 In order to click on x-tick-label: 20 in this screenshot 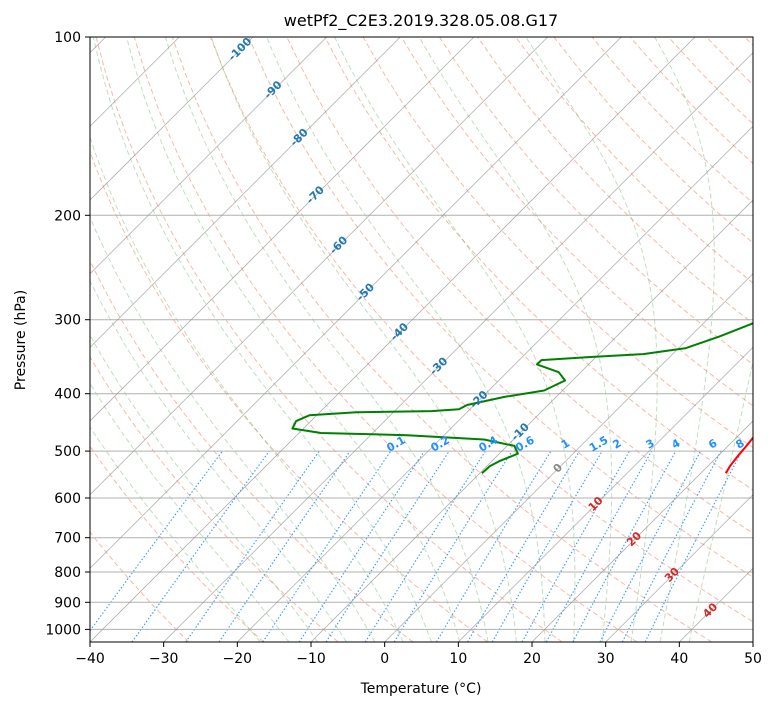, I will do `click(532, 659)`.